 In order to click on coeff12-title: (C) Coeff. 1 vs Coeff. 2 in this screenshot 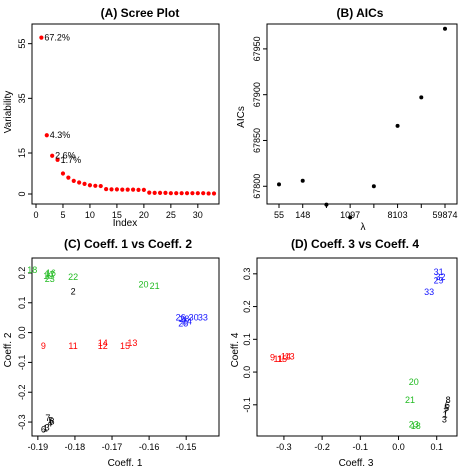, I will do `click(128, 244)`.